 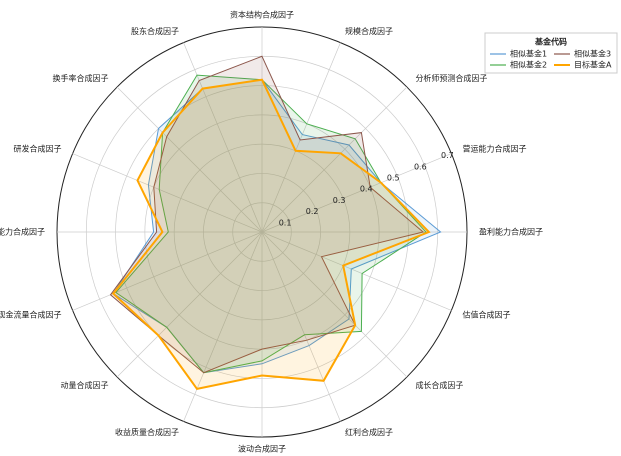 What do you see at coordinates (339, 200) in the screenshot?
I see `r-tick-label: 0.3` at bounding box center [339, 200].